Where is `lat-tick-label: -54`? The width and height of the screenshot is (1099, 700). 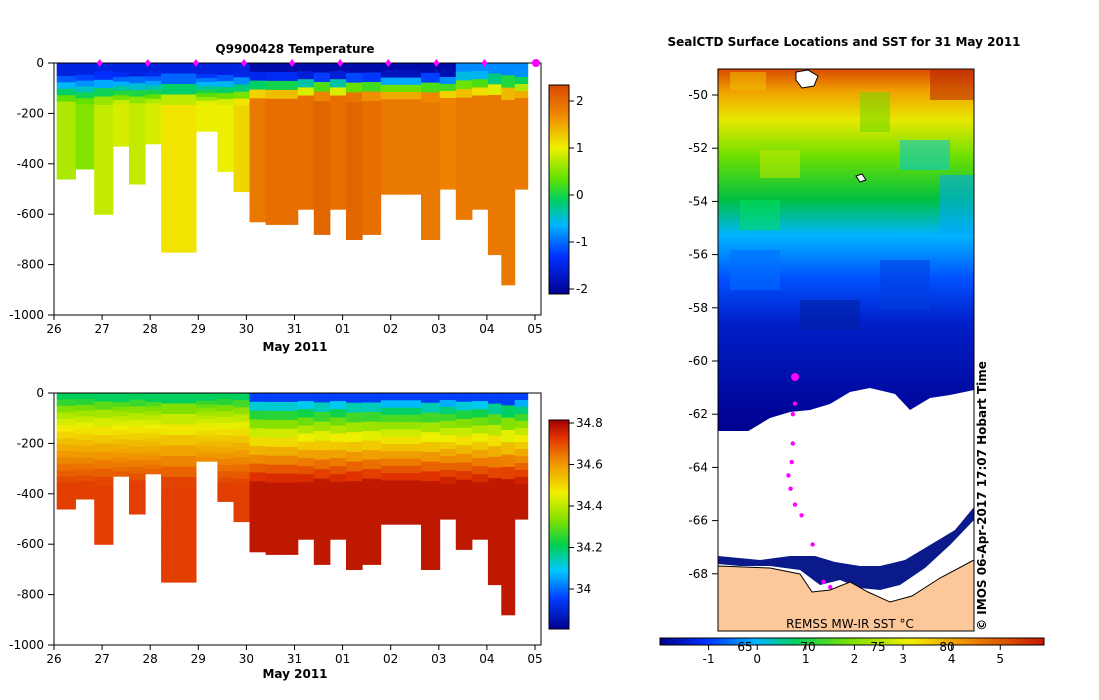
lat-tick-label: -54 is located at coordinates (698, 201).